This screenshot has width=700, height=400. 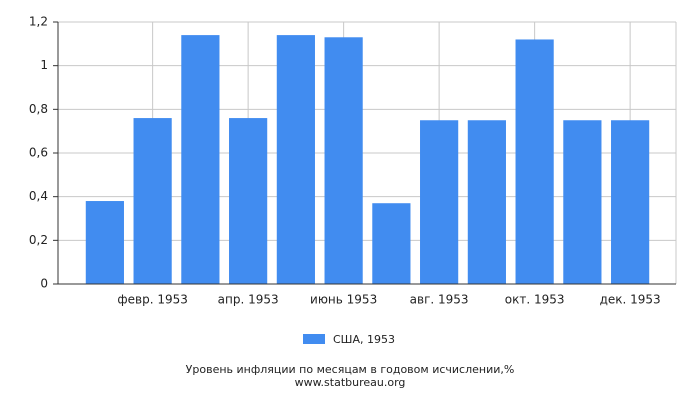 What do you see at coordinates (314, 339) in the screenshot?
I see `legend-swatch` at bounding box center [314, 339].